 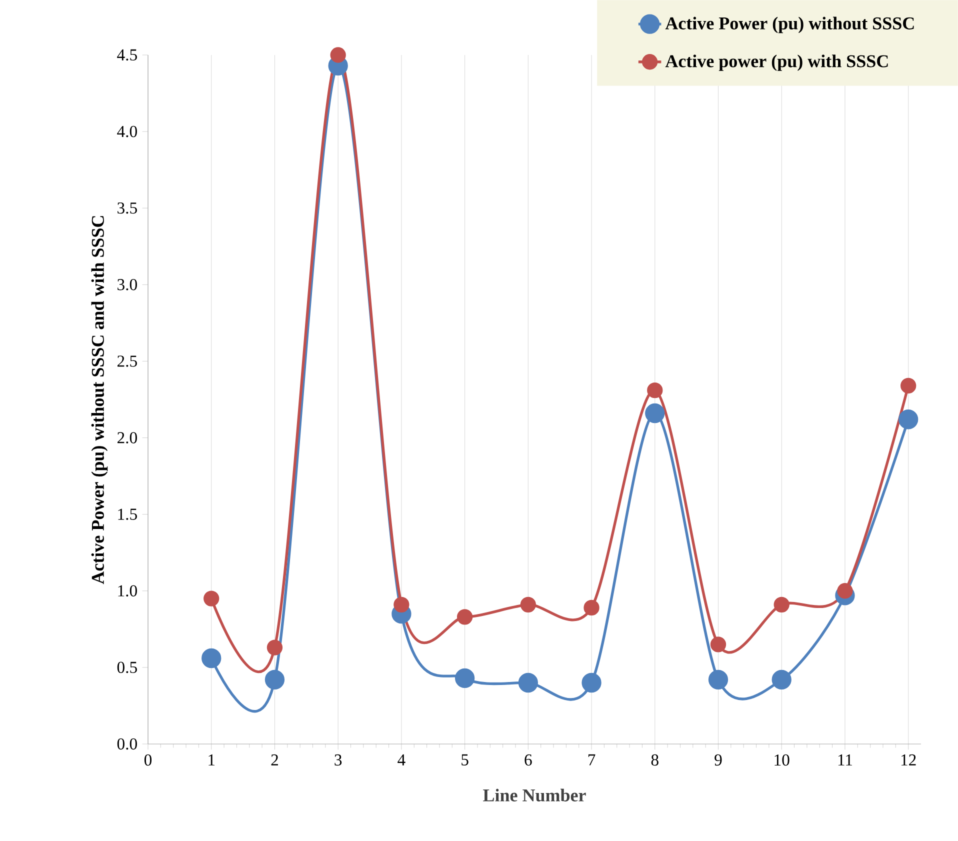 I want to click on x-tick-label: 9, so click(x=718, y=760).